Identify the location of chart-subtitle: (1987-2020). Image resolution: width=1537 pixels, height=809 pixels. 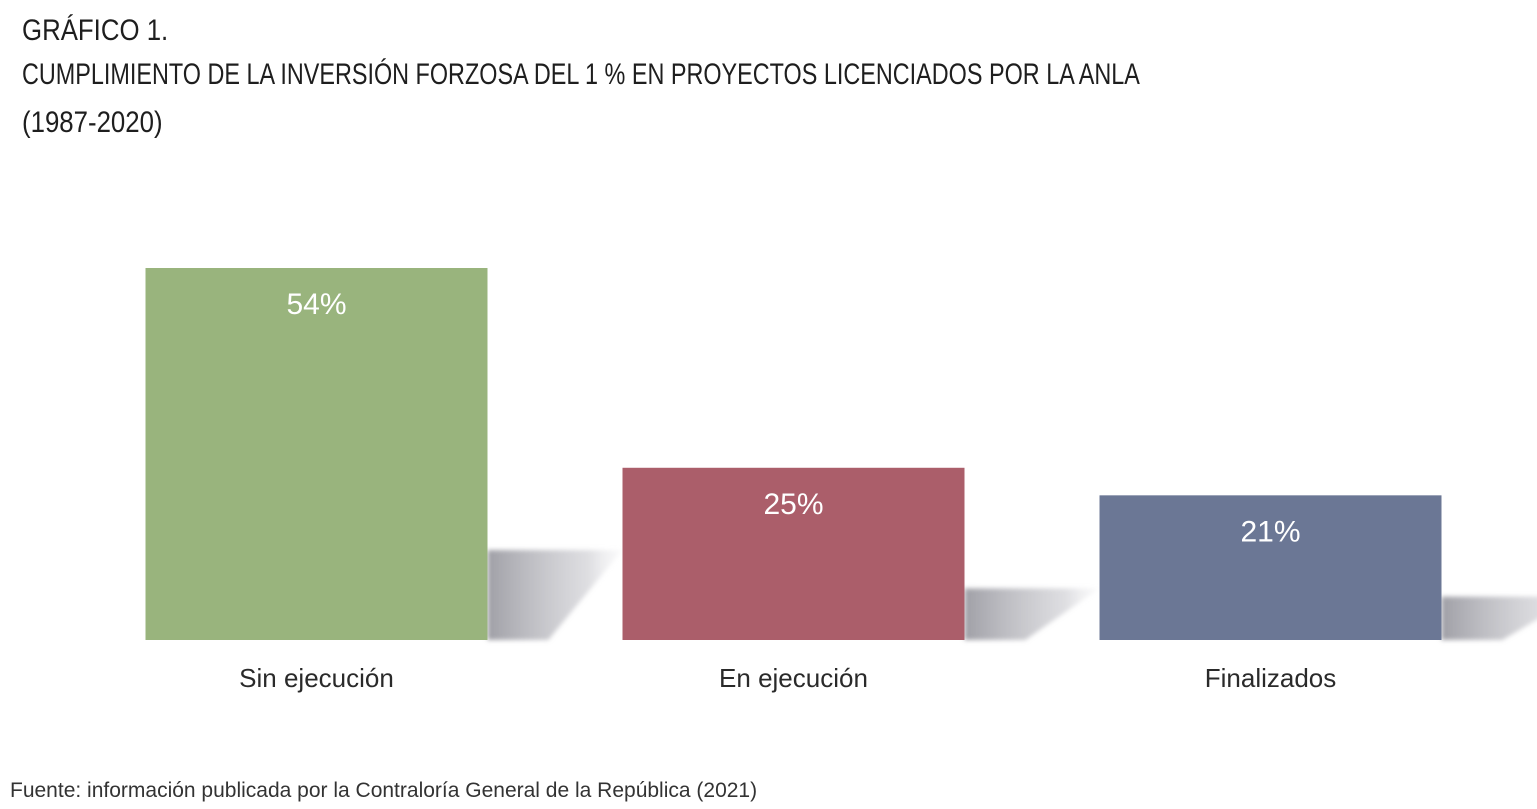
(92, 122).